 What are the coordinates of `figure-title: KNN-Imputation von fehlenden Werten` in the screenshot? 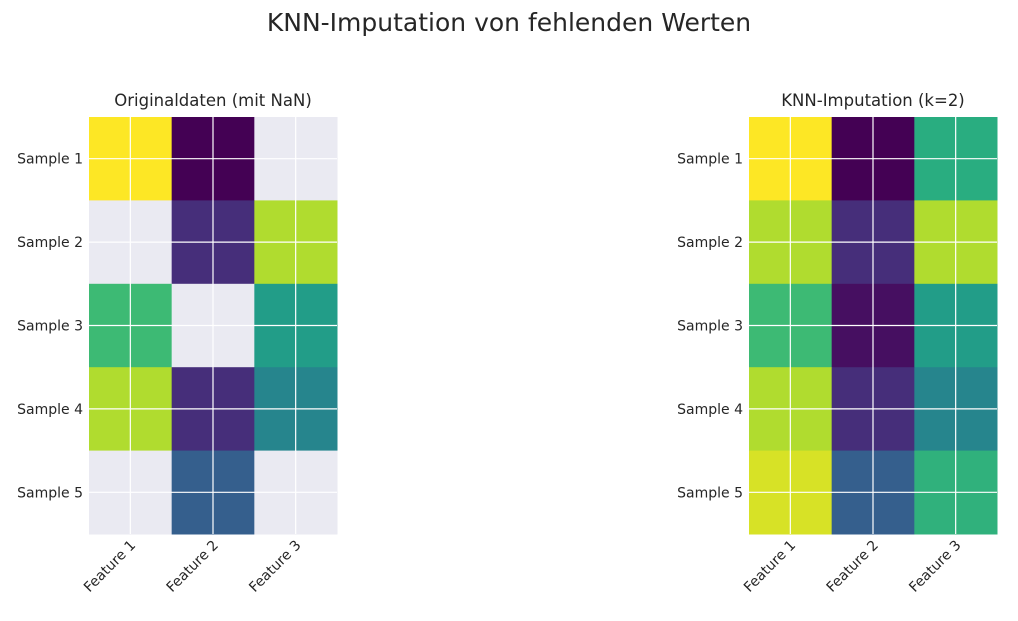 It's located at (509, 22).